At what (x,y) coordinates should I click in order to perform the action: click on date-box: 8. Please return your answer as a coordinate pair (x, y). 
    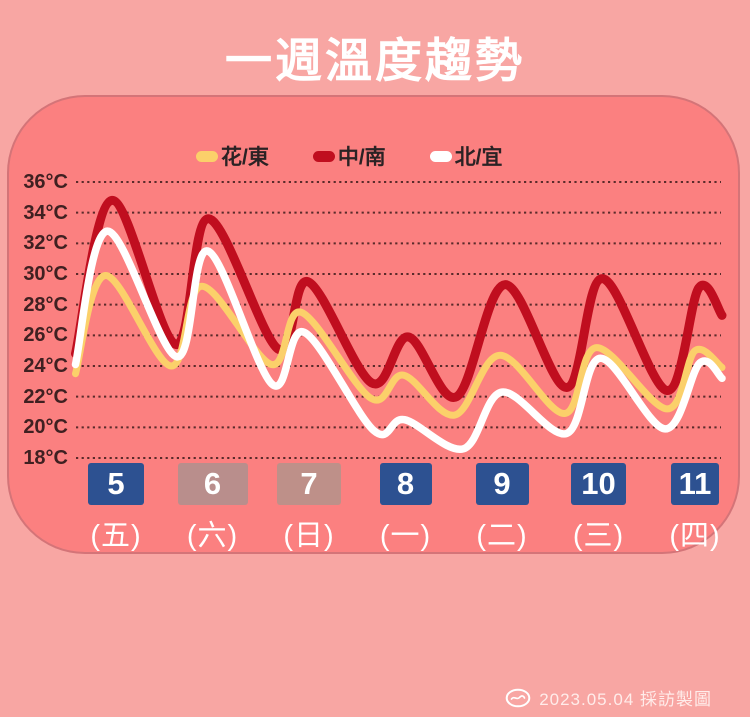
    Looking at the image, I should click on (405, 484).